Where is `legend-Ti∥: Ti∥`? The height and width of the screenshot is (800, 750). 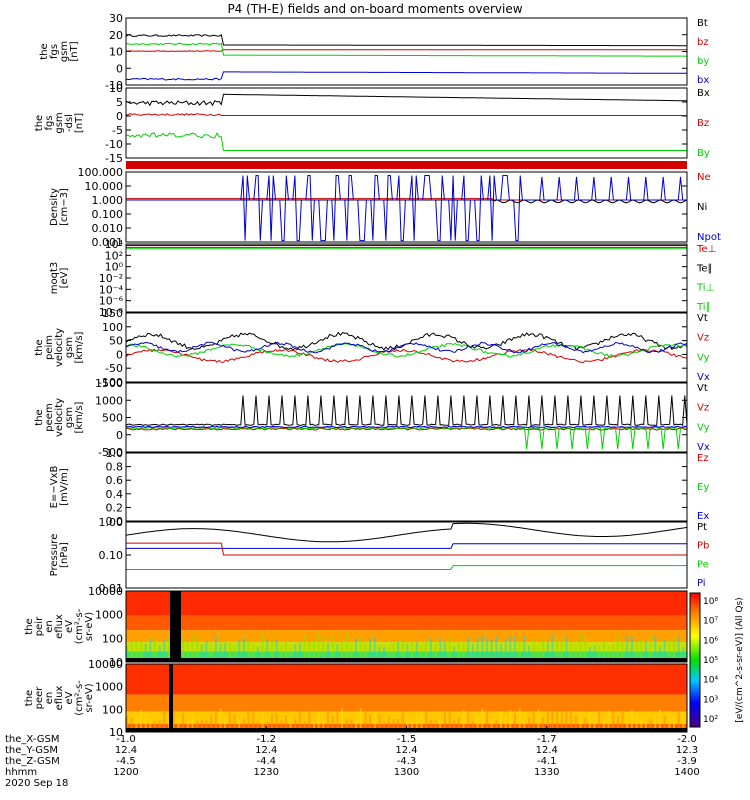 legend-Ti∥: Ti∥ is located at coordinates (703, 307).